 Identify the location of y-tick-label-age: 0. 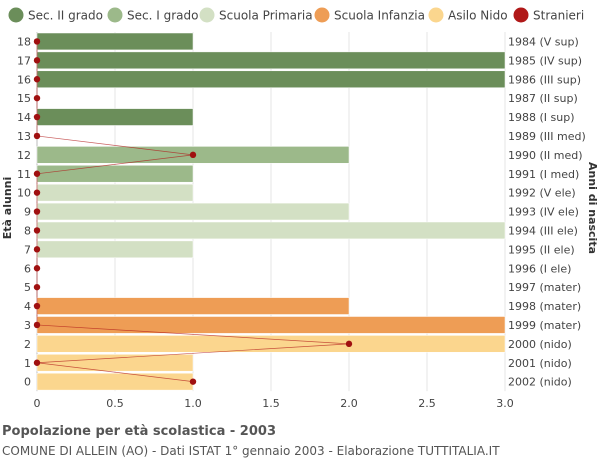
(27, 382).